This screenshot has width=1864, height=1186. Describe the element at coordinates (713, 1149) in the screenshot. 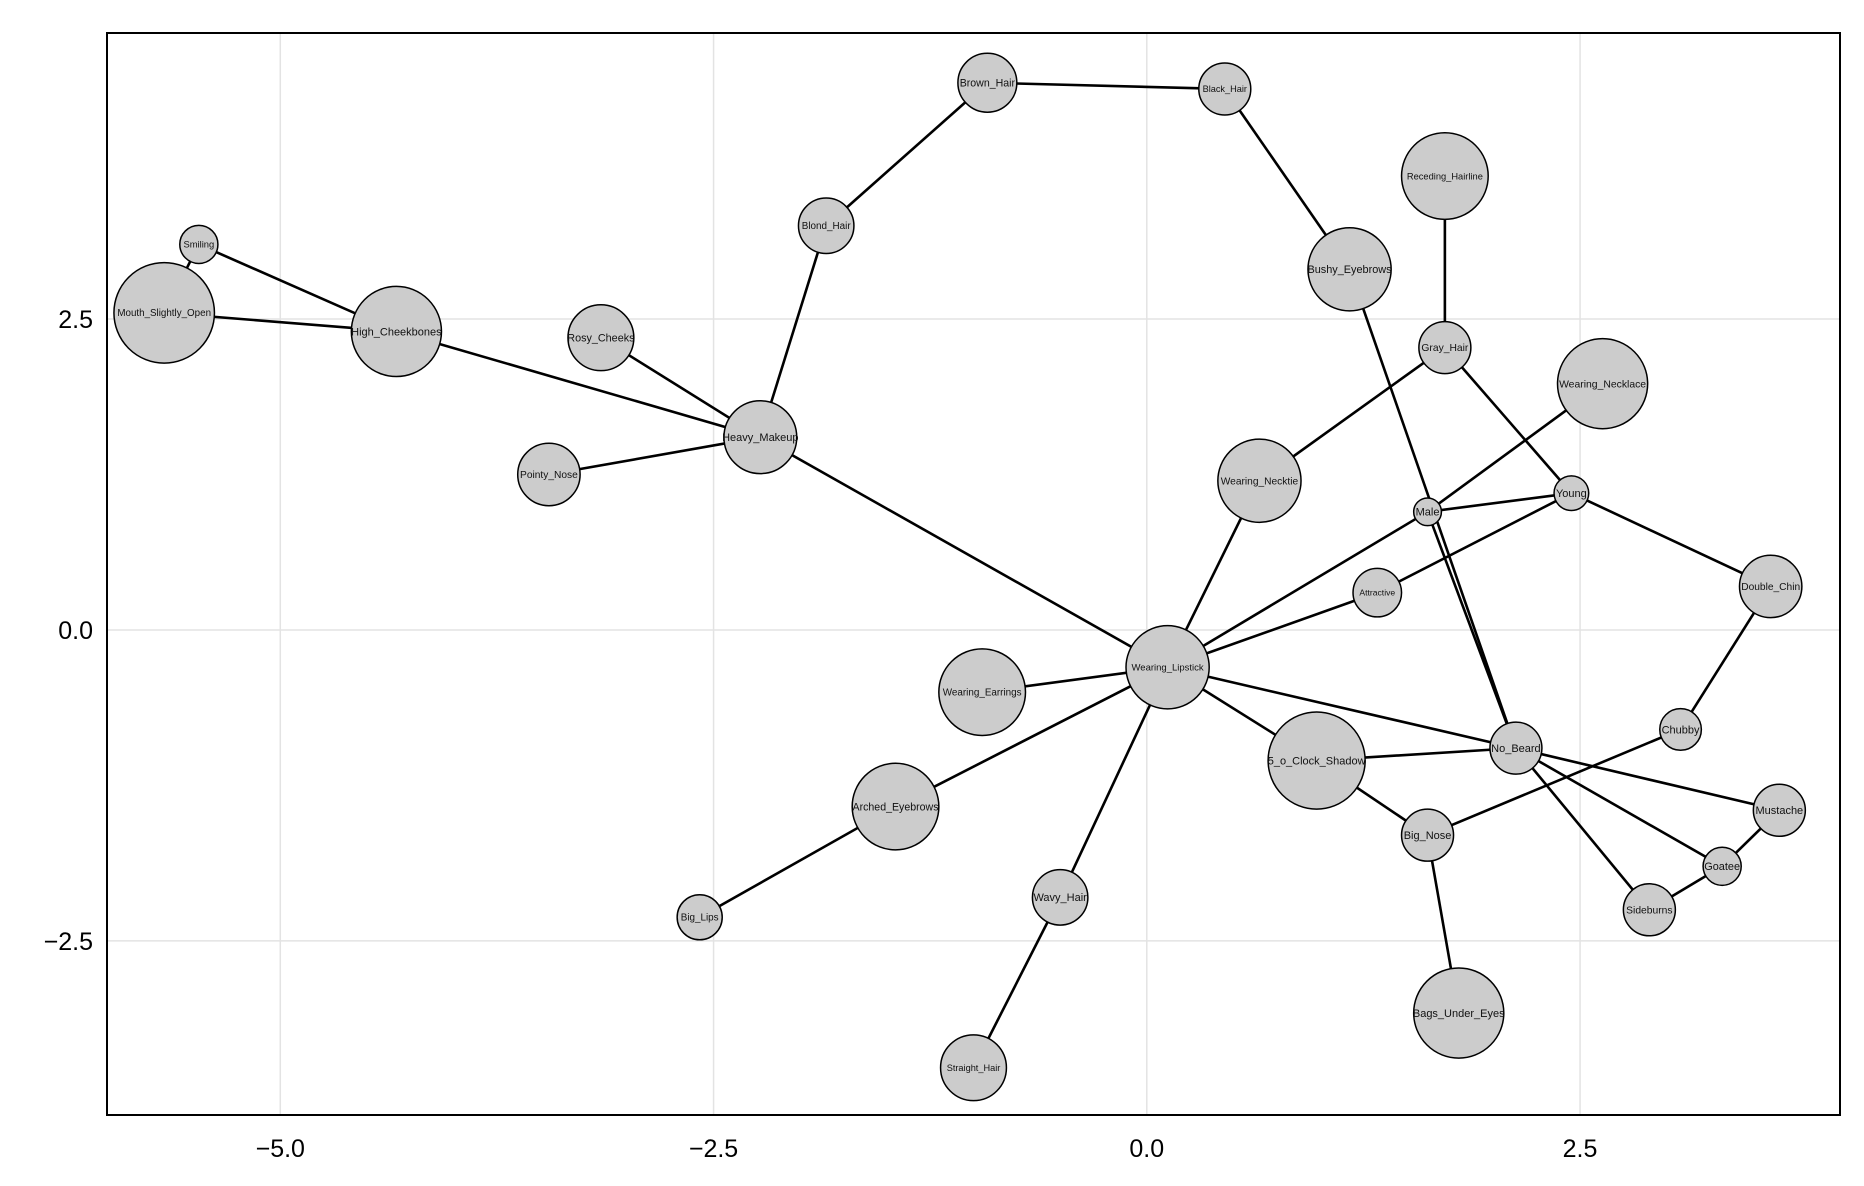

I see `x-tick-label: −2.5` at that location.